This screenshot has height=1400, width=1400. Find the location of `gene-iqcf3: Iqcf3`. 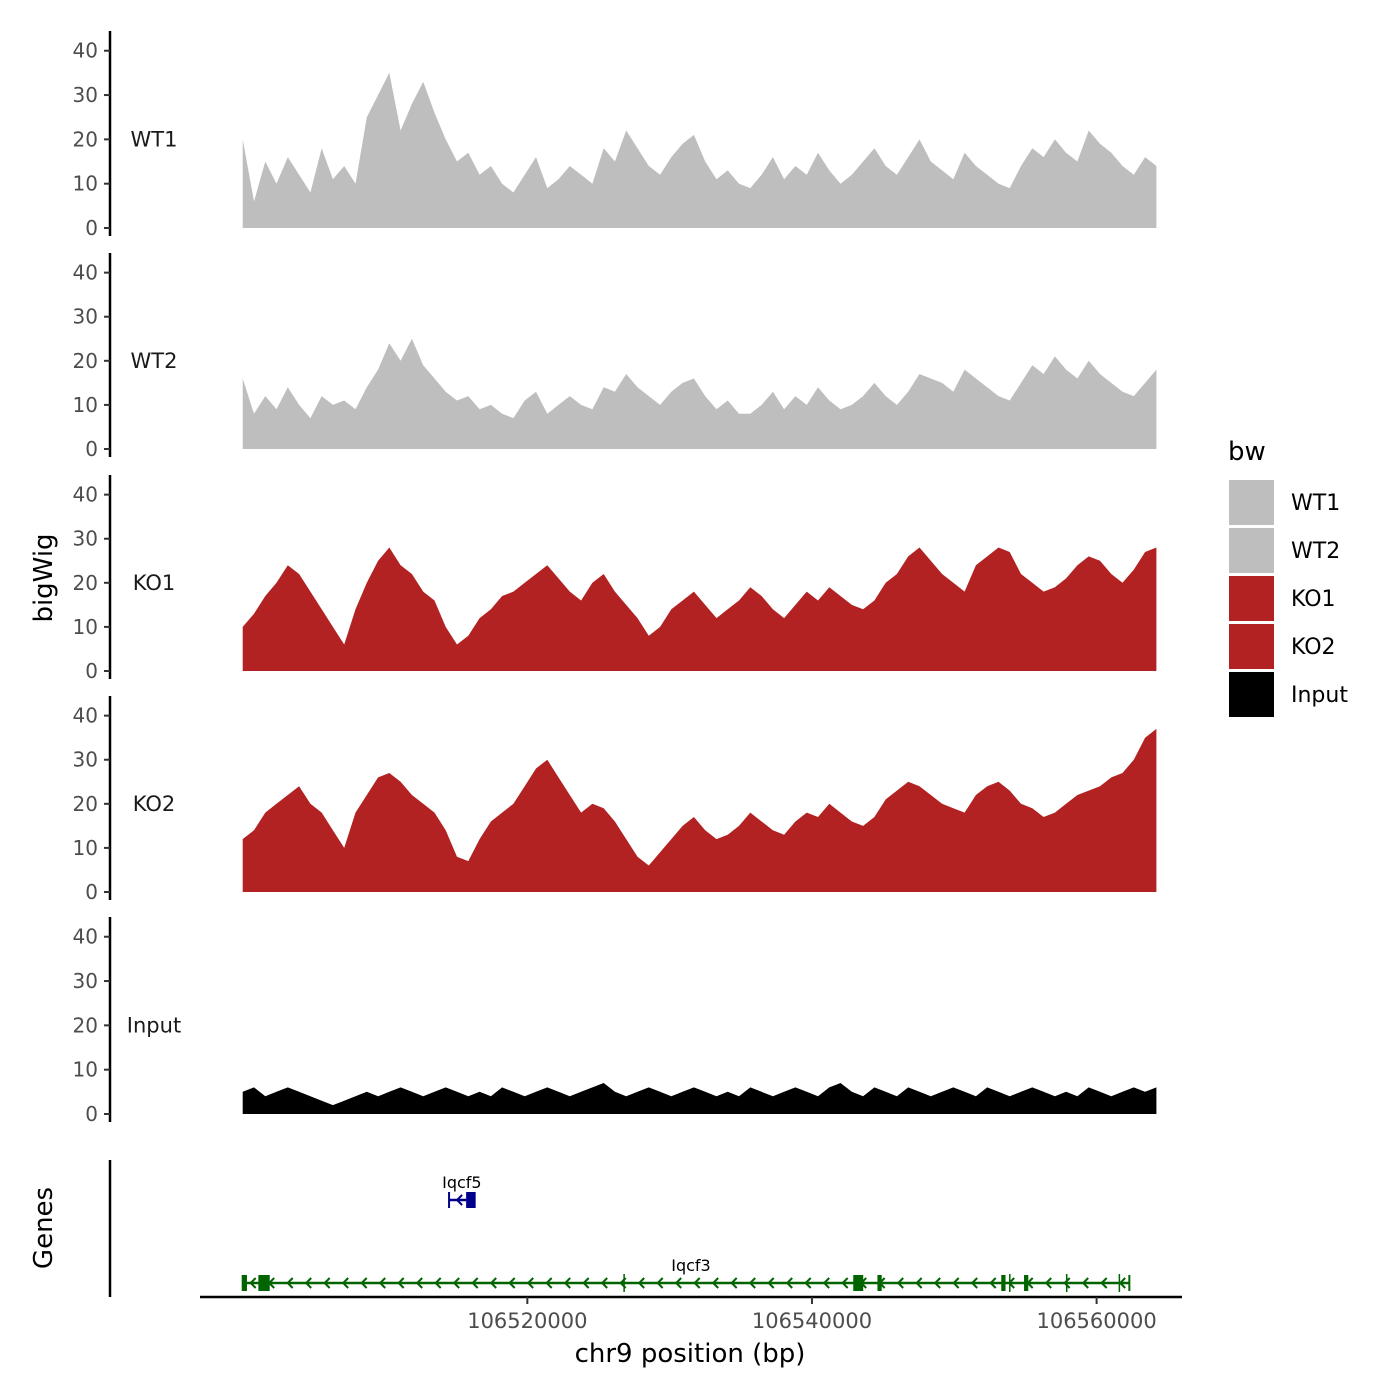

gene-iqcf3: Iqcf3 is located at coordinates (686, 1274).